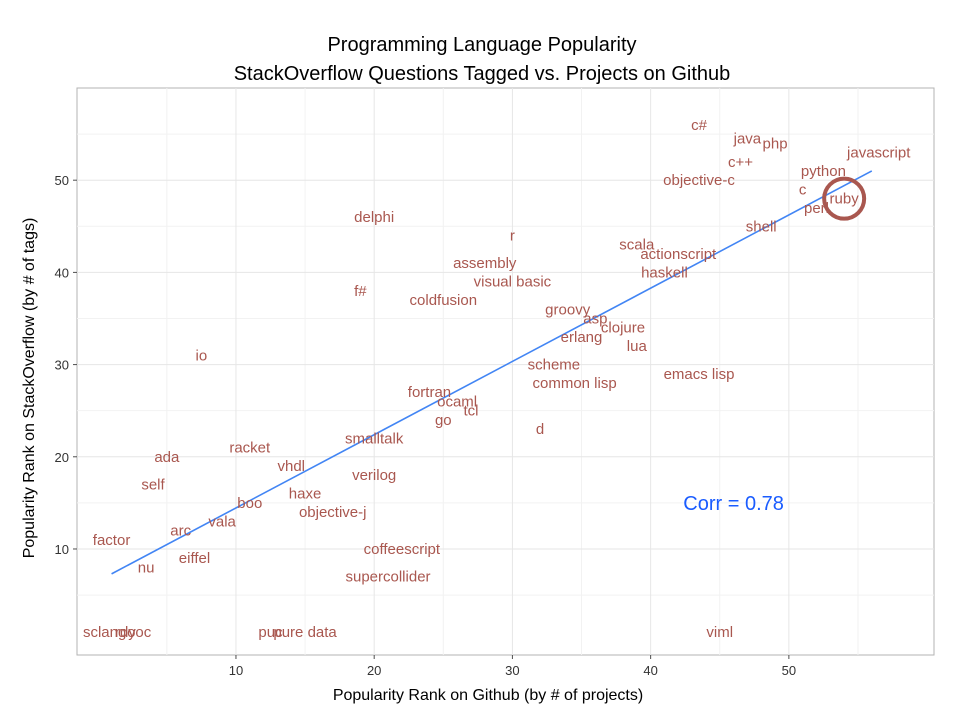  What do you see at coordinates (429, 392) in the screenshot?
I see `point-label: fortran` at bounding box center [429, 392].